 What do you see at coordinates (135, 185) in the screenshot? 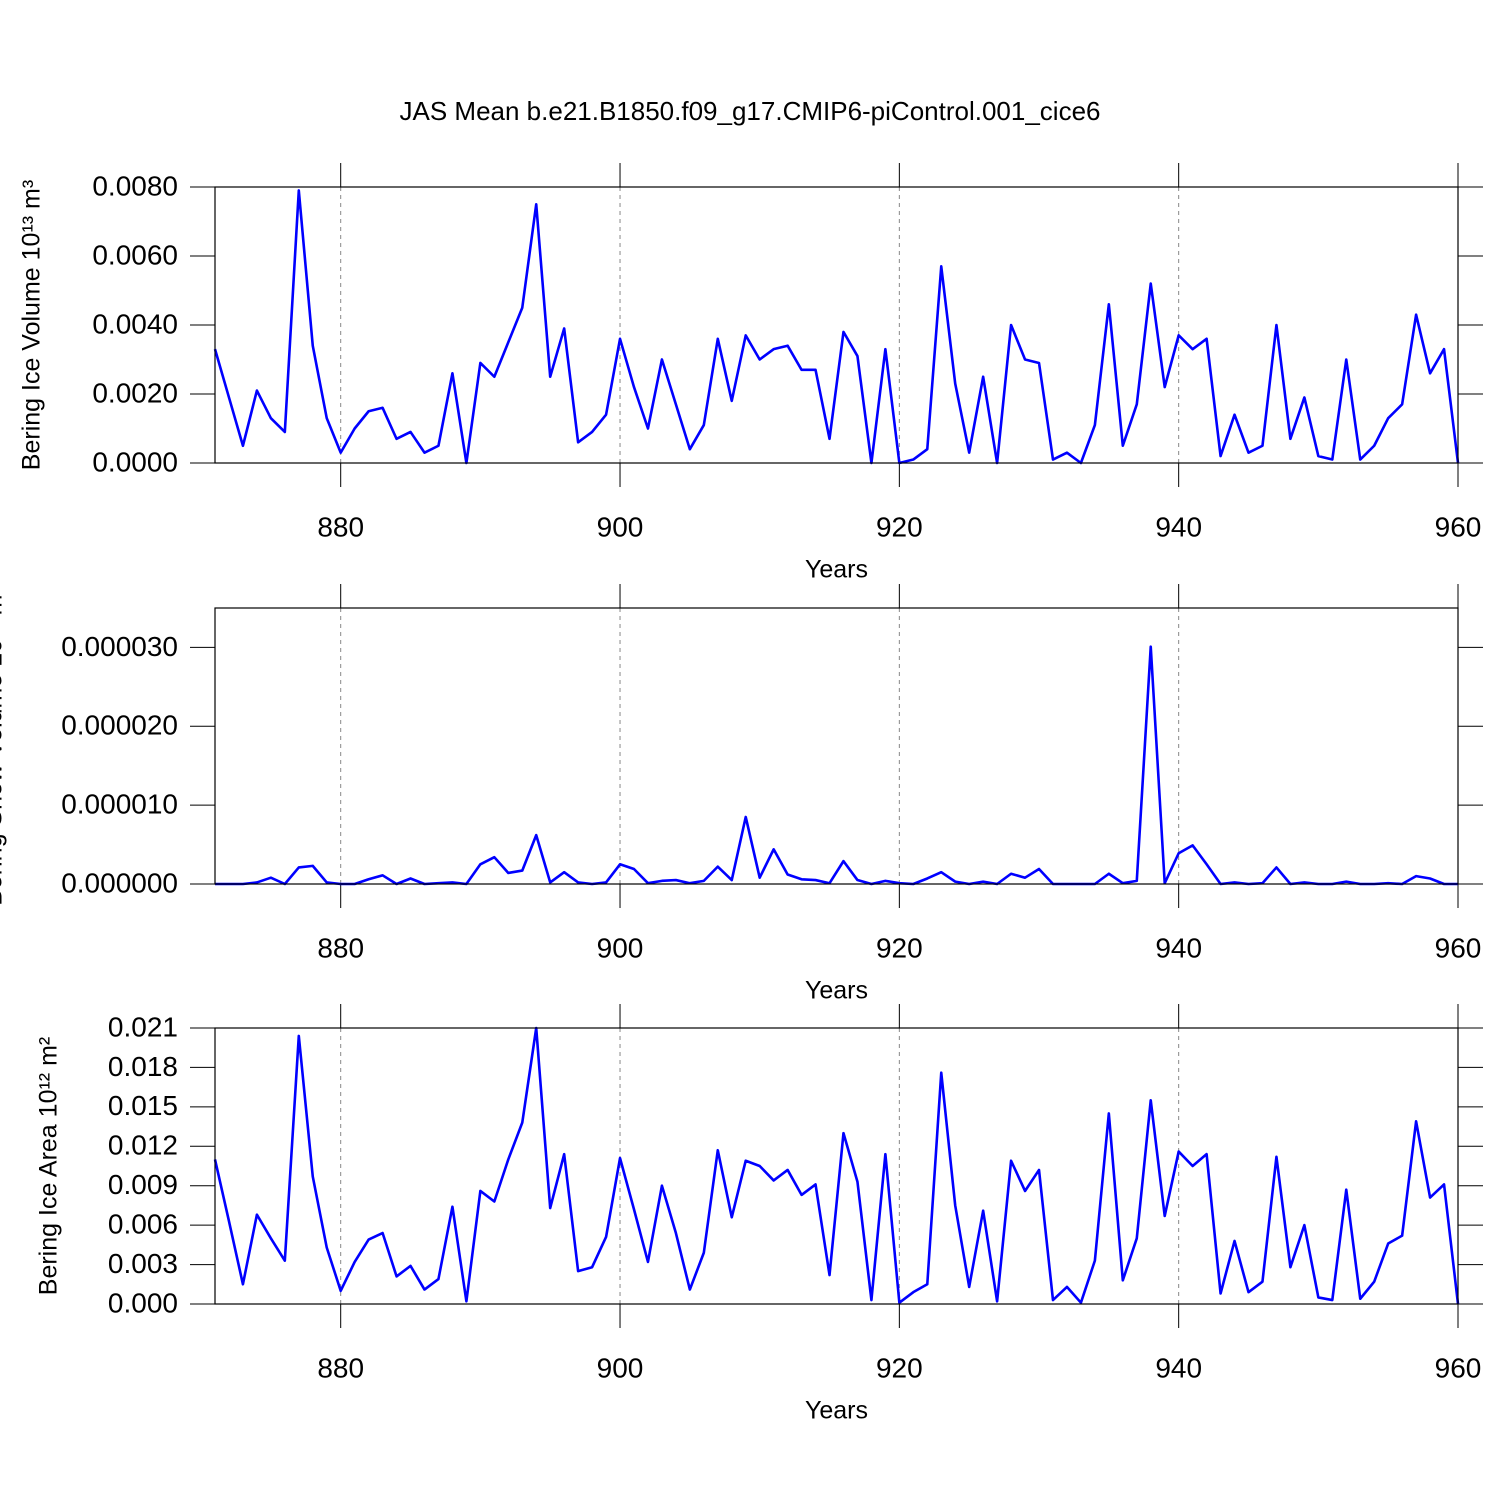
I see `y-tick-label: 0.0080` at bounding box center [135, 185].